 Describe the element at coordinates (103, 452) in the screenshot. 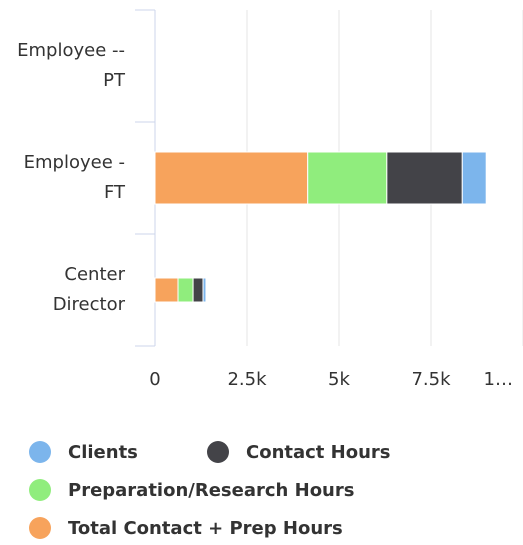

I see `legend-label: Clients` at that location.